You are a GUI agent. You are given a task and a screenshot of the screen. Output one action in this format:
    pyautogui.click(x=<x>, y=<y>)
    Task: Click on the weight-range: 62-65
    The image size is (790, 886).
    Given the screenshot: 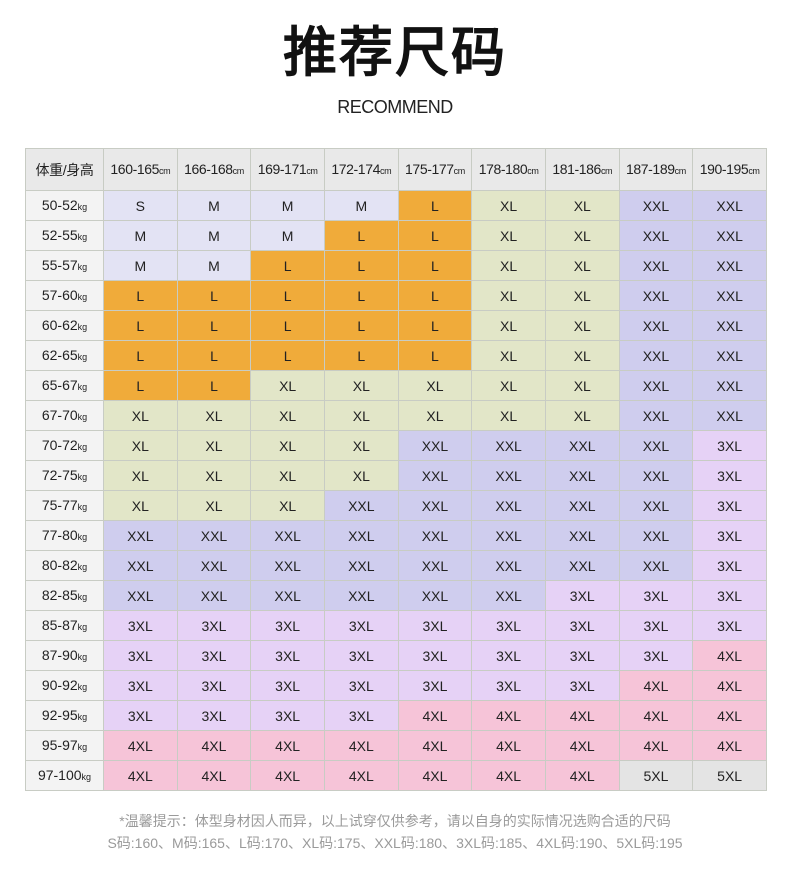 What is the action you would take?
    pyautogui.click(x=59, y=354)
    